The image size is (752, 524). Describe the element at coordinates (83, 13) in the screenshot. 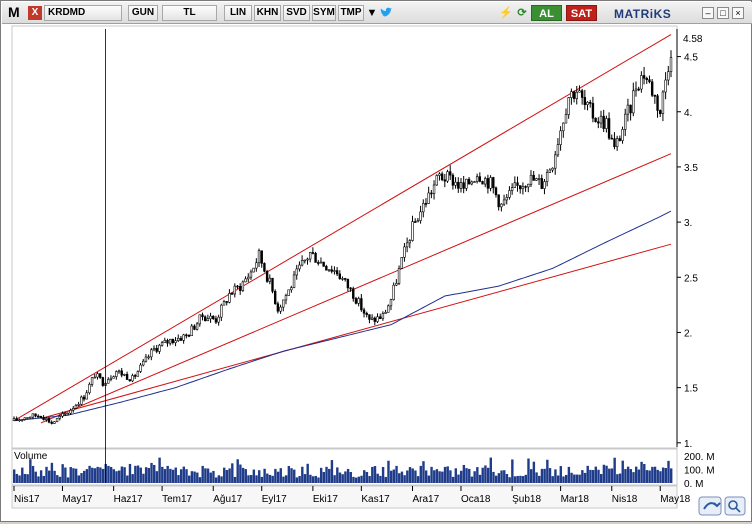

I see `symbol-field: KRDMD` at that location.